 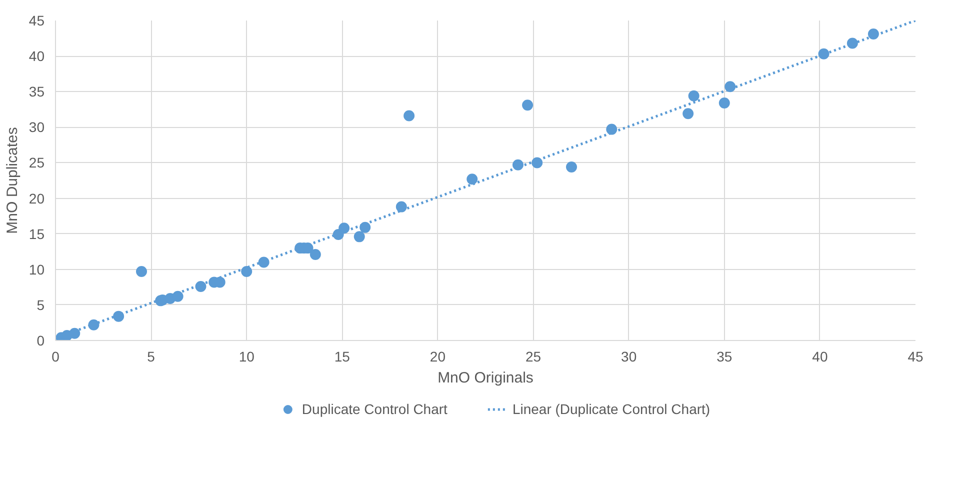 What do you see at coordinates (36, 92) in the screenshot?
I see `y-tick-label: 35` at bounding box center [36, 92].